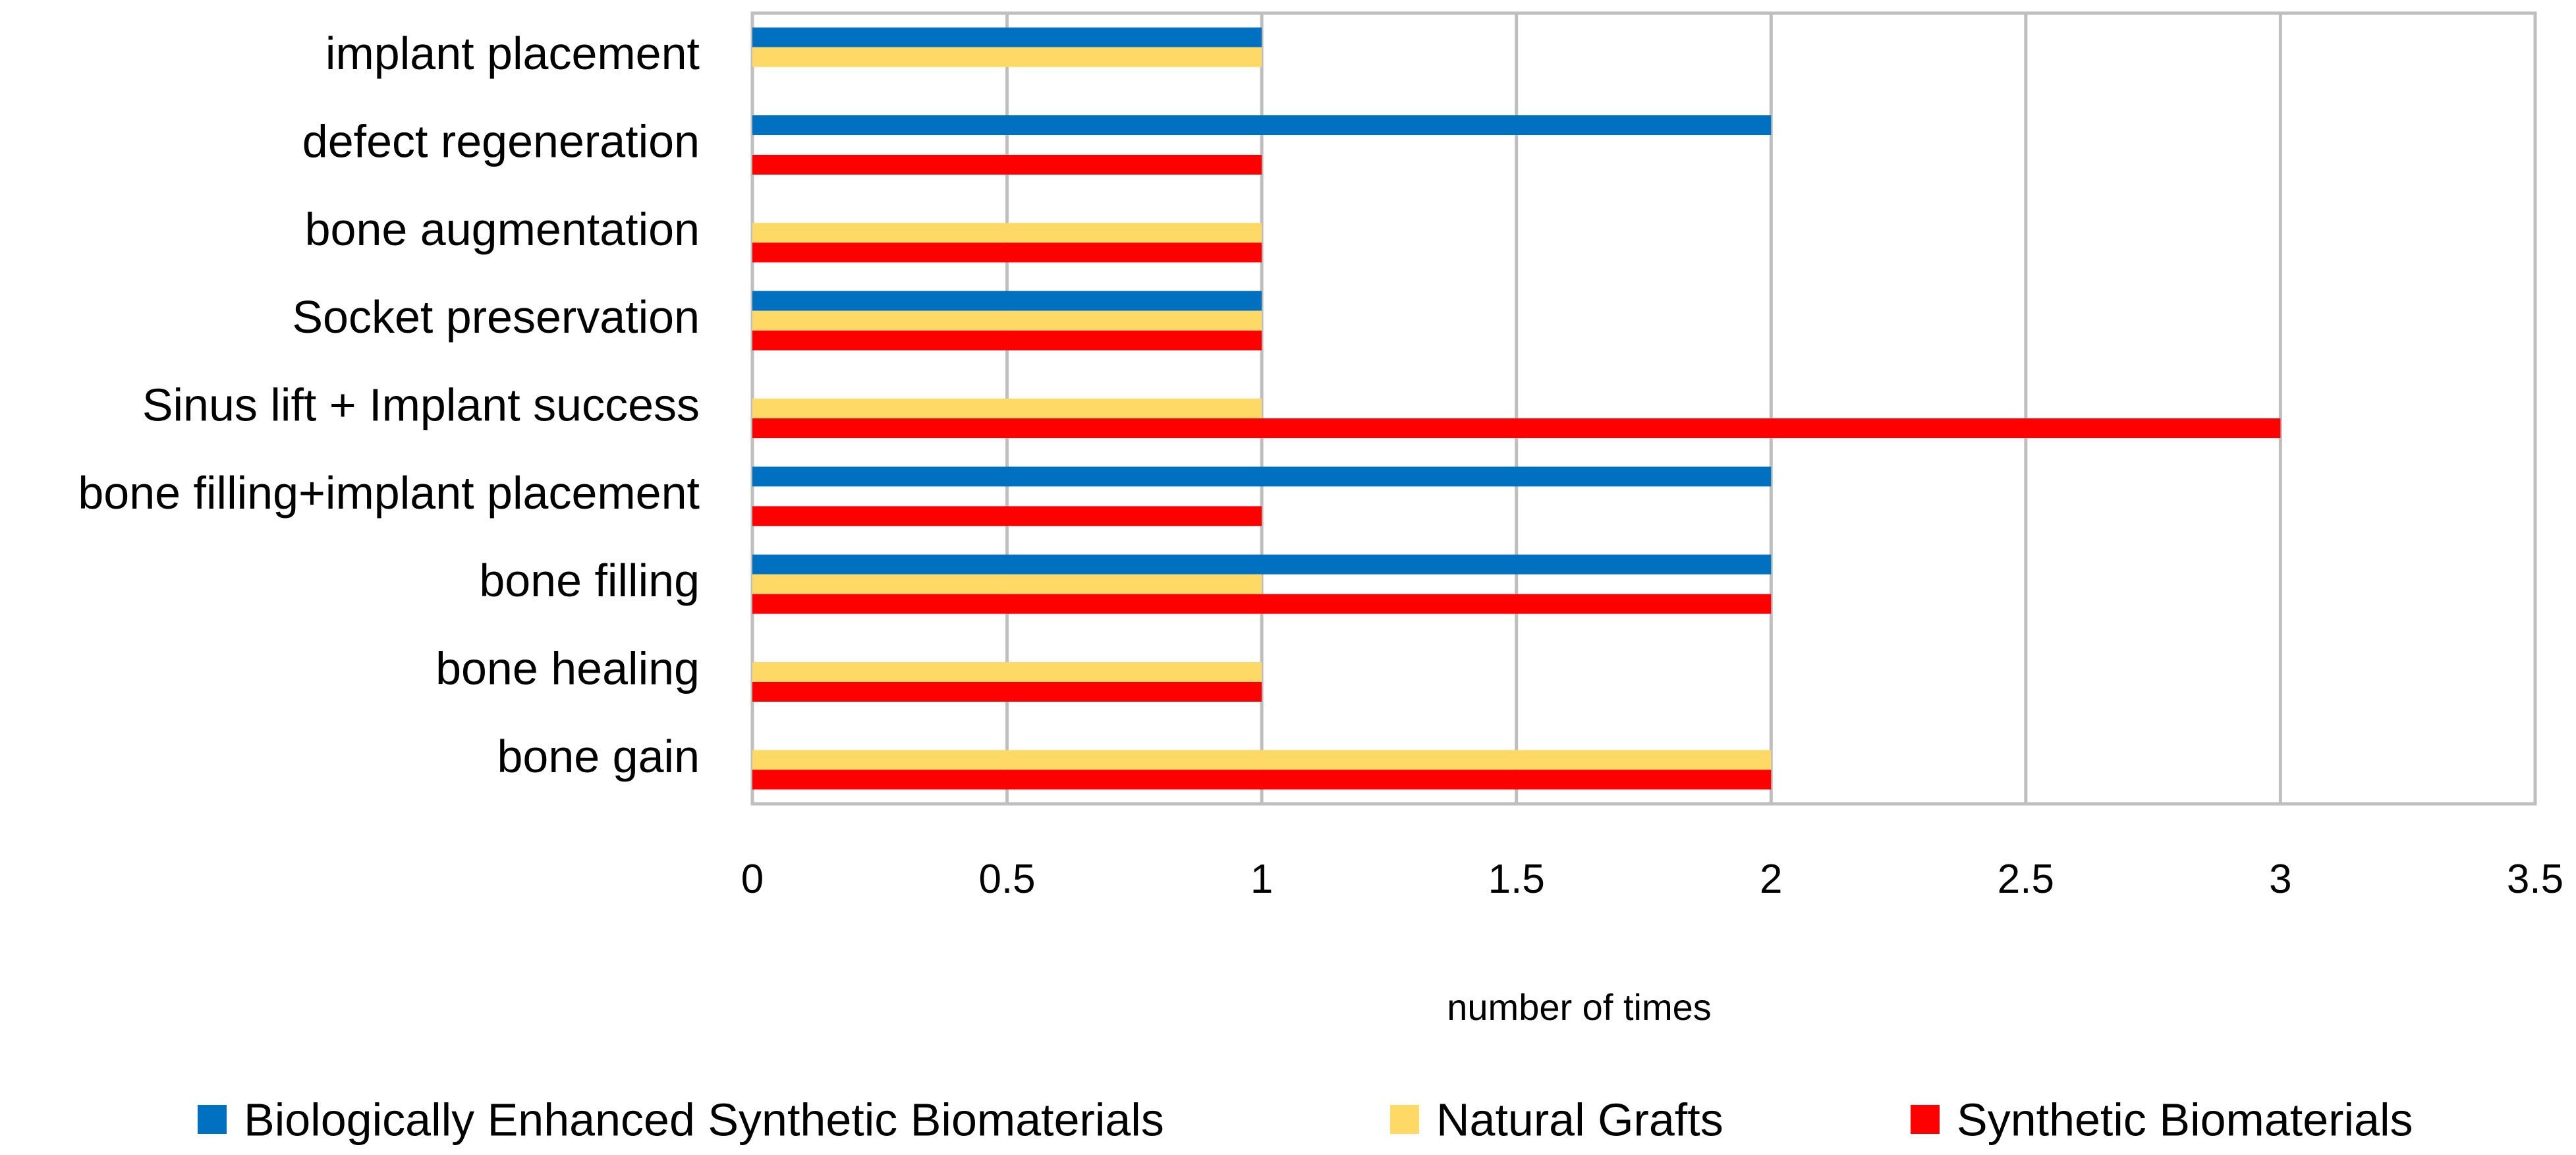  I want to click on x-tick-label: 0, so click(752, 880).